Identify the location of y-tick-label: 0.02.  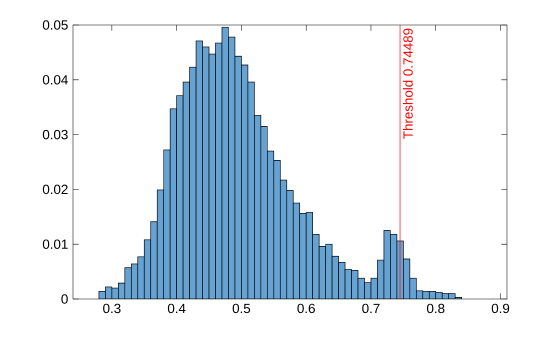
(55, 189).